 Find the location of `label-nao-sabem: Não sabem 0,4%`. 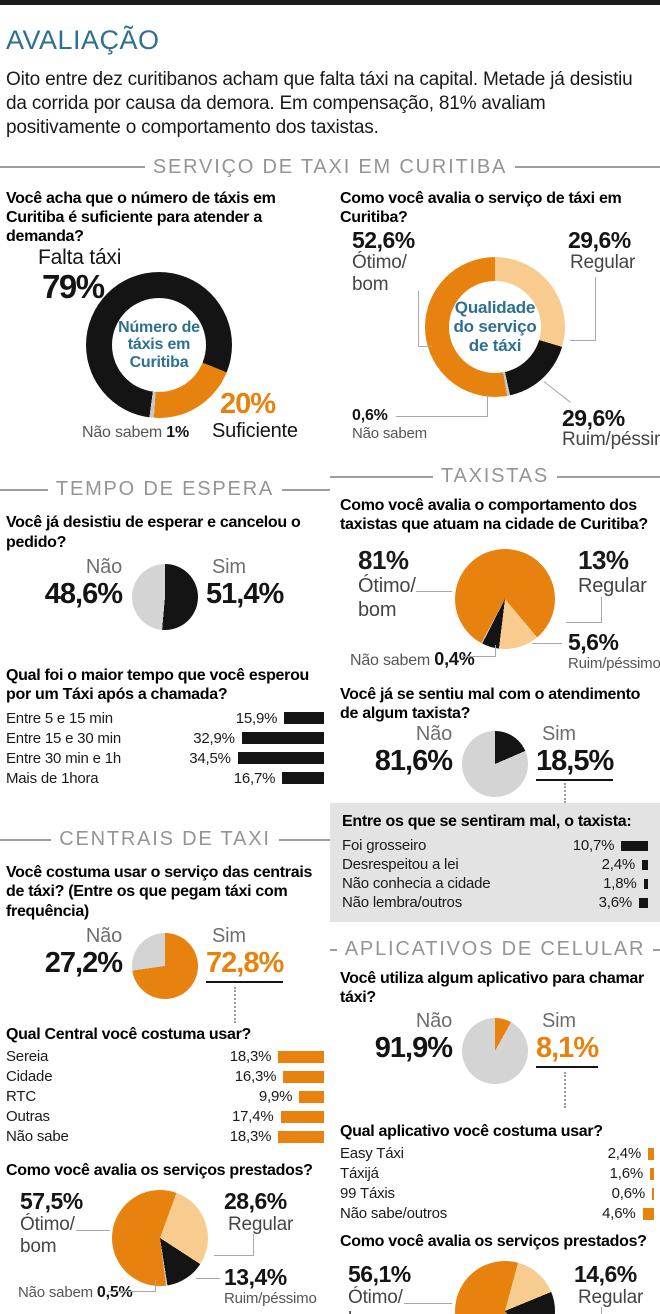

label-nao-sabem: Não sabem 0,4% is located at coordinates (412, 659).